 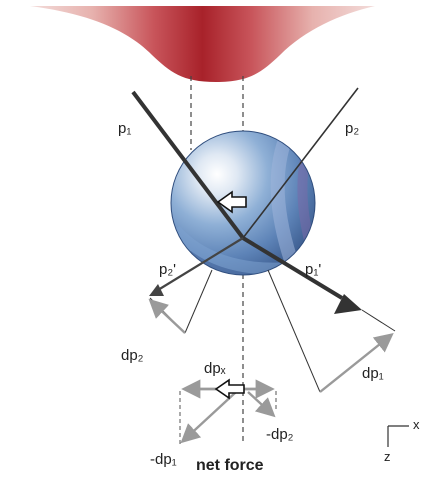 What do you see at coordinates (168, 269) in the screenshot?
I see `label-p2-prime: p₂'` at bounding box center [168, 269].